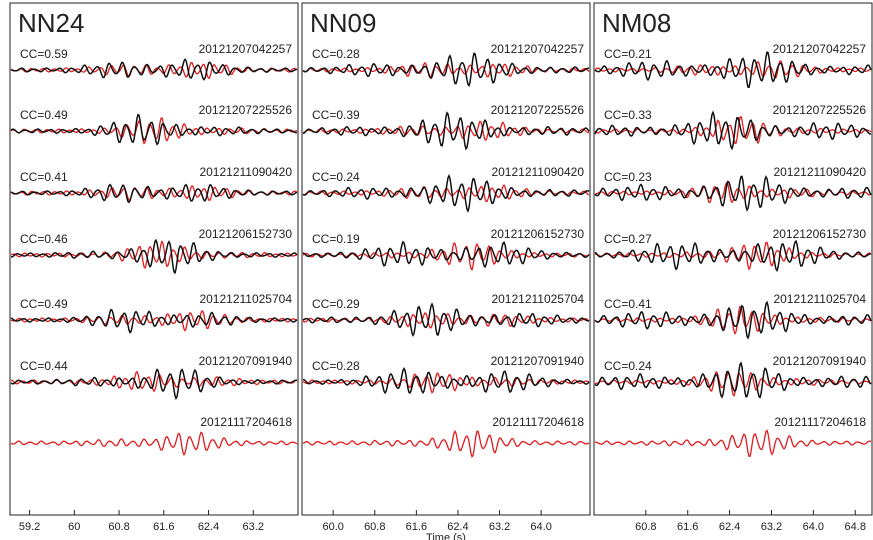 The width and height of the screenshot is (873, 540). What do you see at coordinates (44, 366) in the screenshot?
I see `cc-label: CC=0.44` at bounding box center [44, 366].